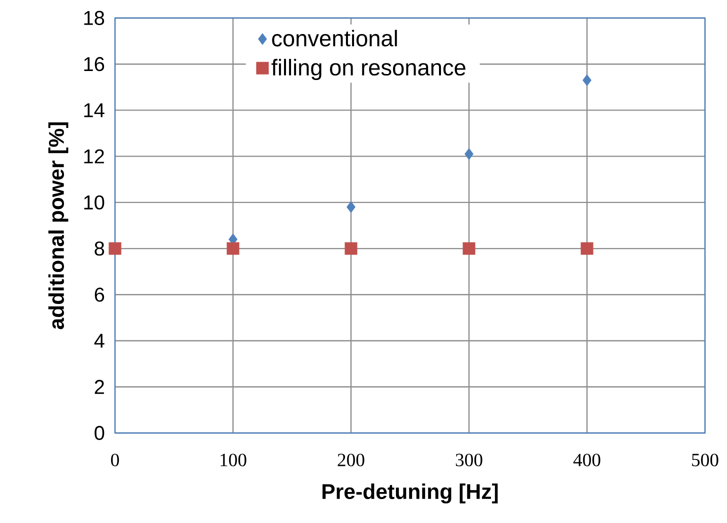 The height and width of the screenshot is (523, 727). What do you see at coordinates (410, 493) in the screenshot?
I see `x-axis-title: Pre-detuning [Hz]` at bounding box center [410, 493].